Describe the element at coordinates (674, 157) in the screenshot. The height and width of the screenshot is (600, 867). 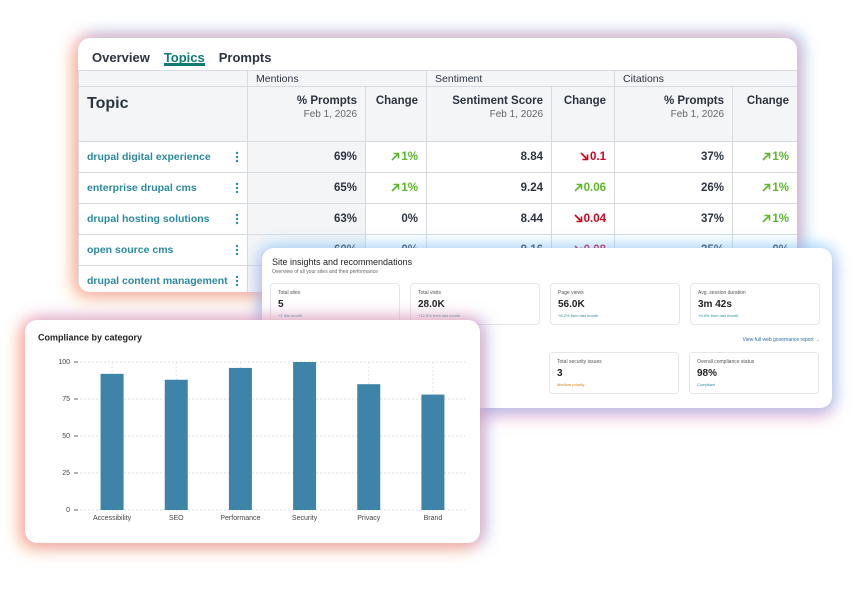
I see `table-cell: 37%` at that location.